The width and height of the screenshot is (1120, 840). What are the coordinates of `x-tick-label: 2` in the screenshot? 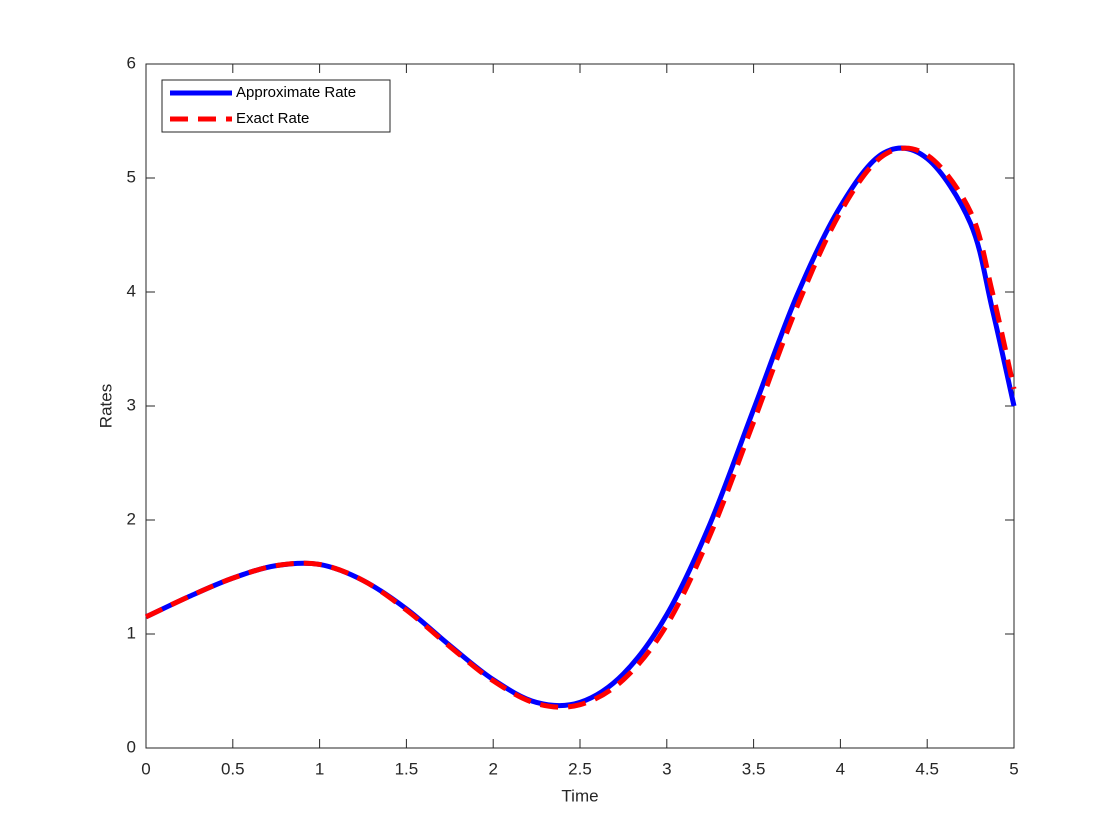 It's located at (492, 768).